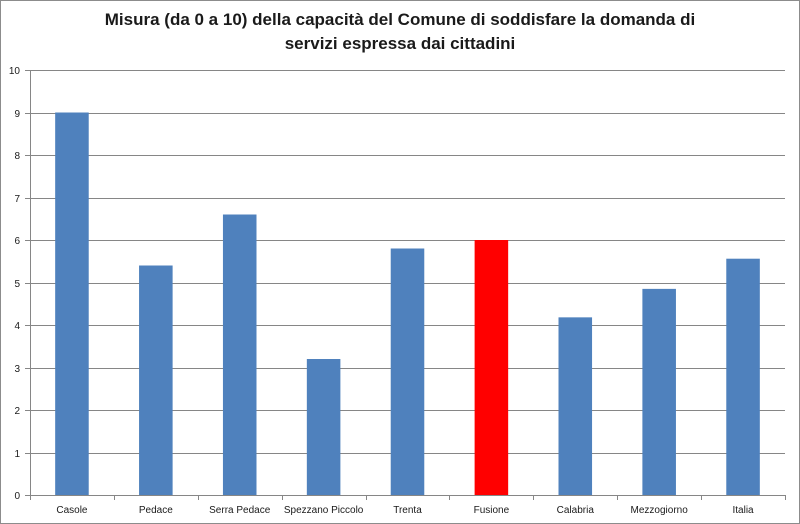 Image resolution: width=800 pixels, height=524 pixels. I want to click on y-tick-label: 5, so click(17, 284).